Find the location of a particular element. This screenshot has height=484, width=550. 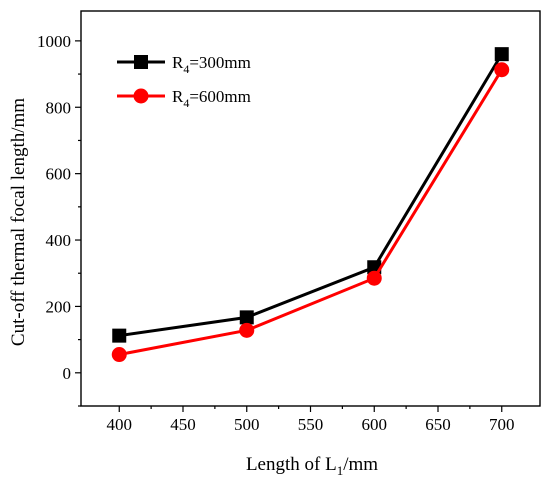

y-axis: 0 200 400 600 800 1000 is located at coordinates (59, 219).